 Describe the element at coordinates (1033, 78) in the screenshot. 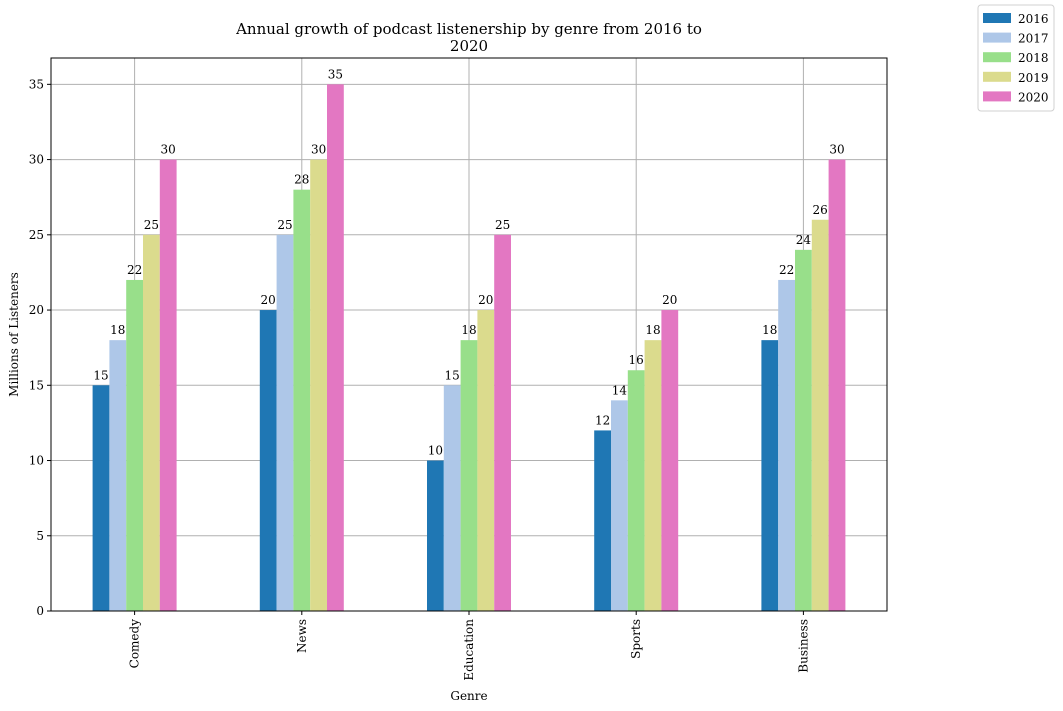

I see `legend-label-2019: 2019` at that location.